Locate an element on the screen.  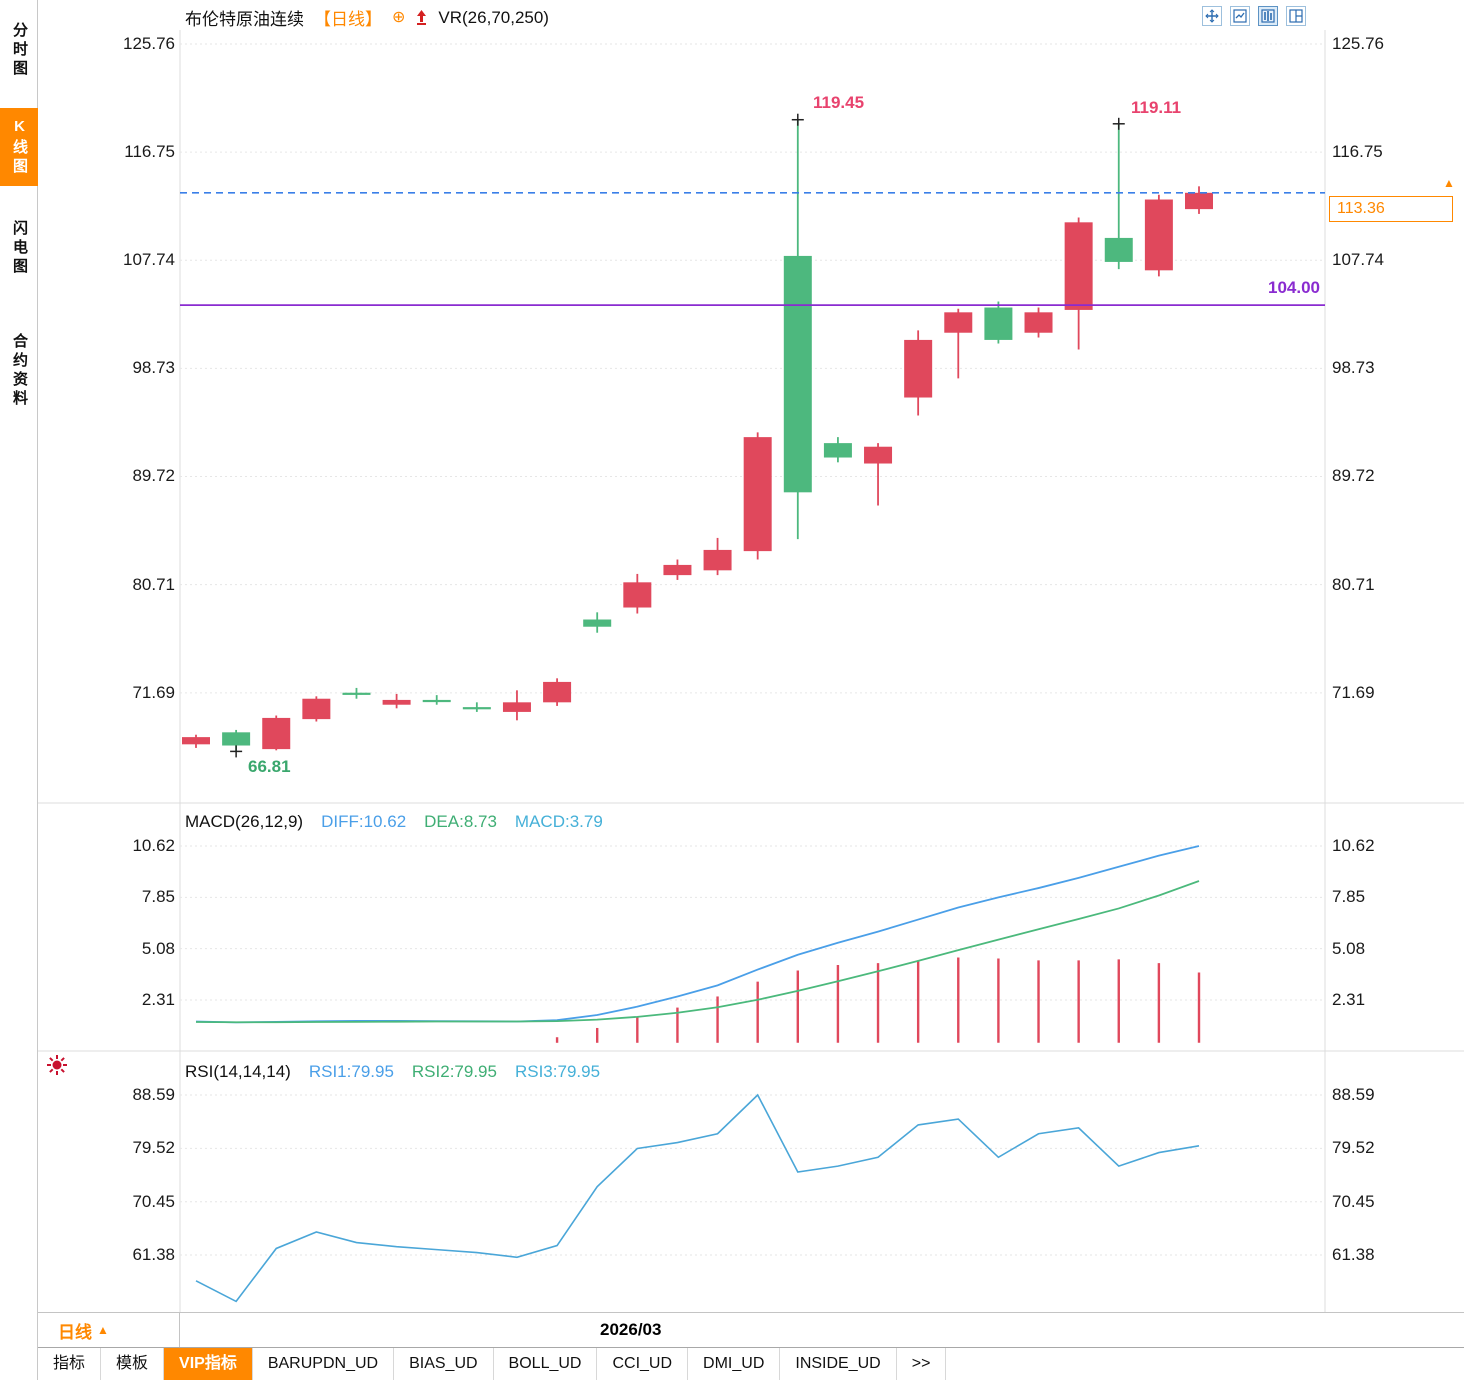
price-annotation-low: 66.81 is located at coordinates (269, 766).